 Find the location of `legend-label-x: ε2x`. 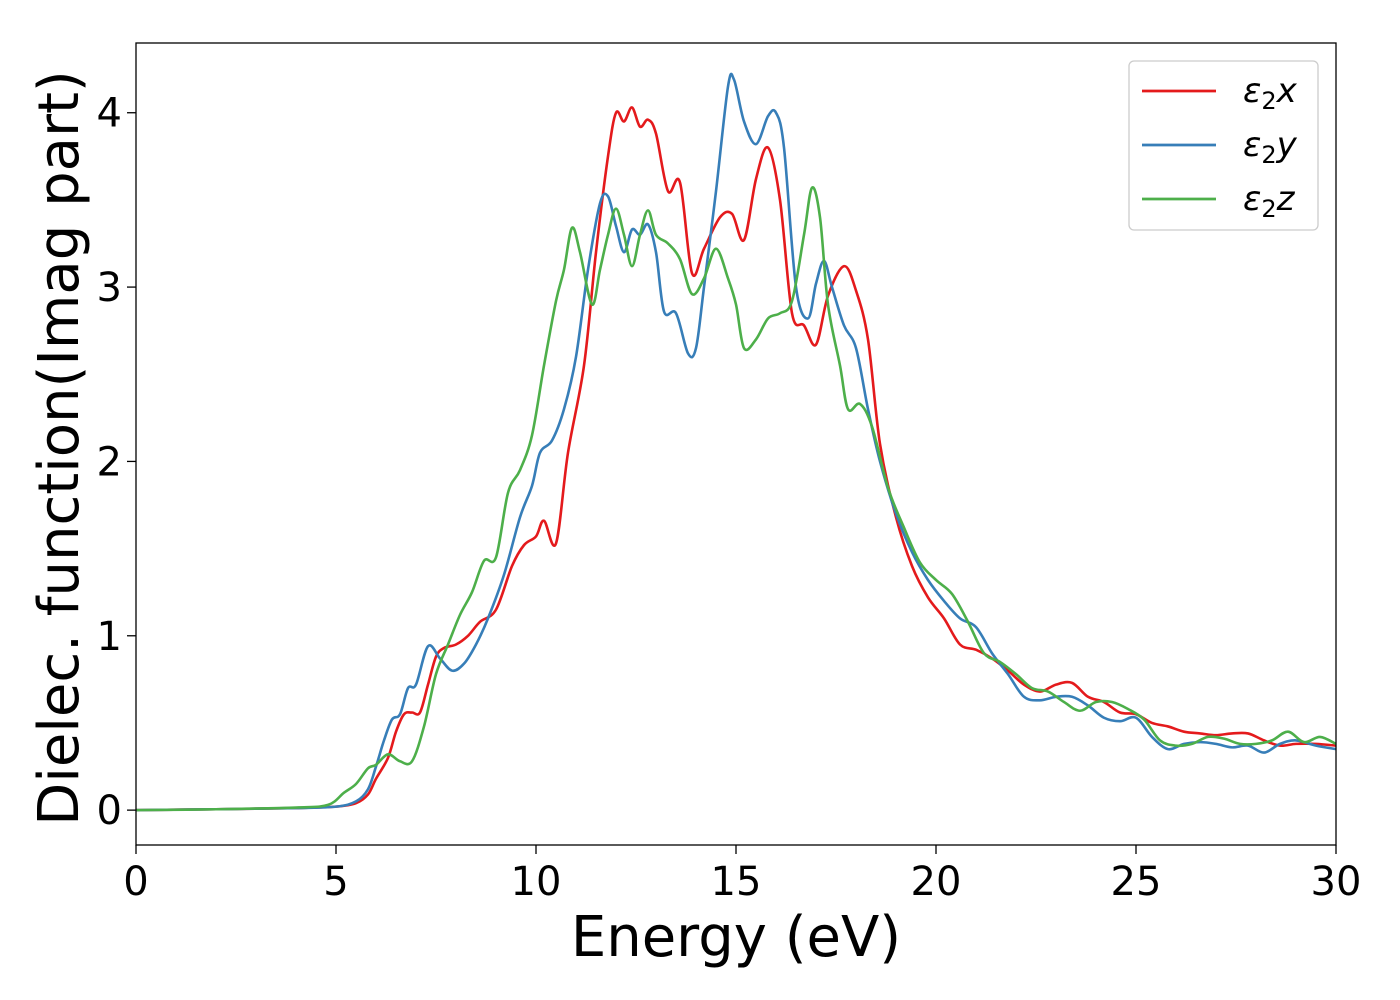

legend-label-x: ε2x is located at coordinates (1270, 93).